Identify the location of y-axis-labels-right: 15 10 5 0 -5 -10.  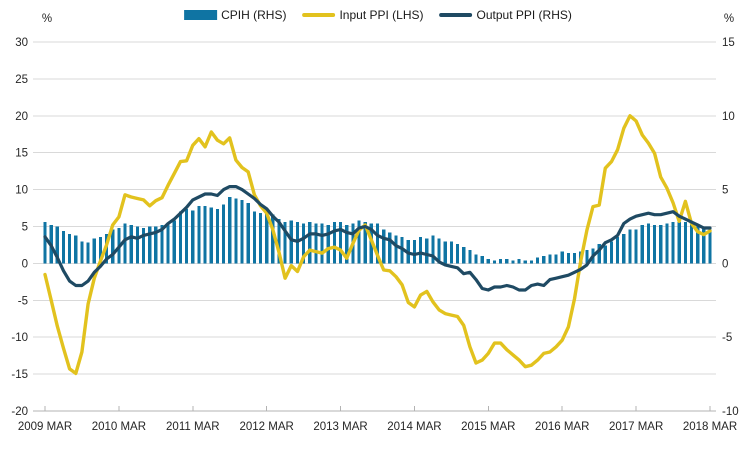
(730, 227).